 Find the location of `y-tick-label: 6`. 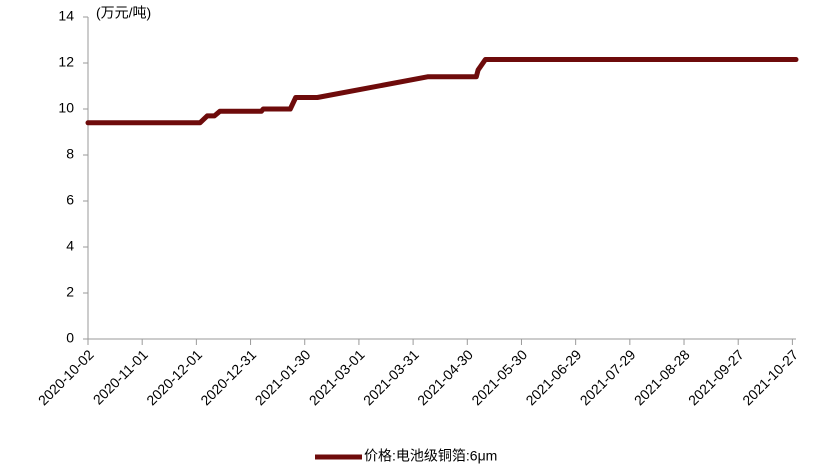

y-tick-label: 6 is located at coordinates (70, 200).